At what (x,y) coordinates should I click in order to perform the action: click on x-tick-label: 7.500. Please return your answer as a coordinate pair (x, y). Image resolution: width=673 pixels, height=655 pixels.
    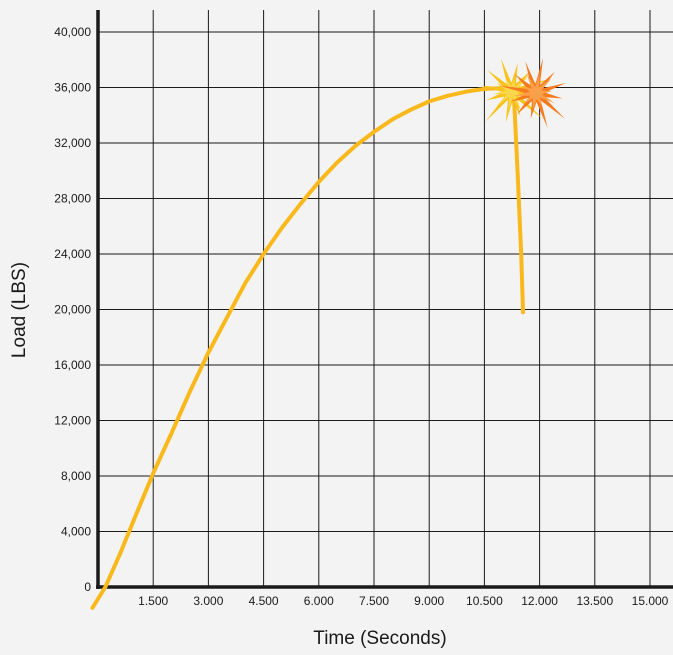
    Looking at the image, I should click on (374, 601).